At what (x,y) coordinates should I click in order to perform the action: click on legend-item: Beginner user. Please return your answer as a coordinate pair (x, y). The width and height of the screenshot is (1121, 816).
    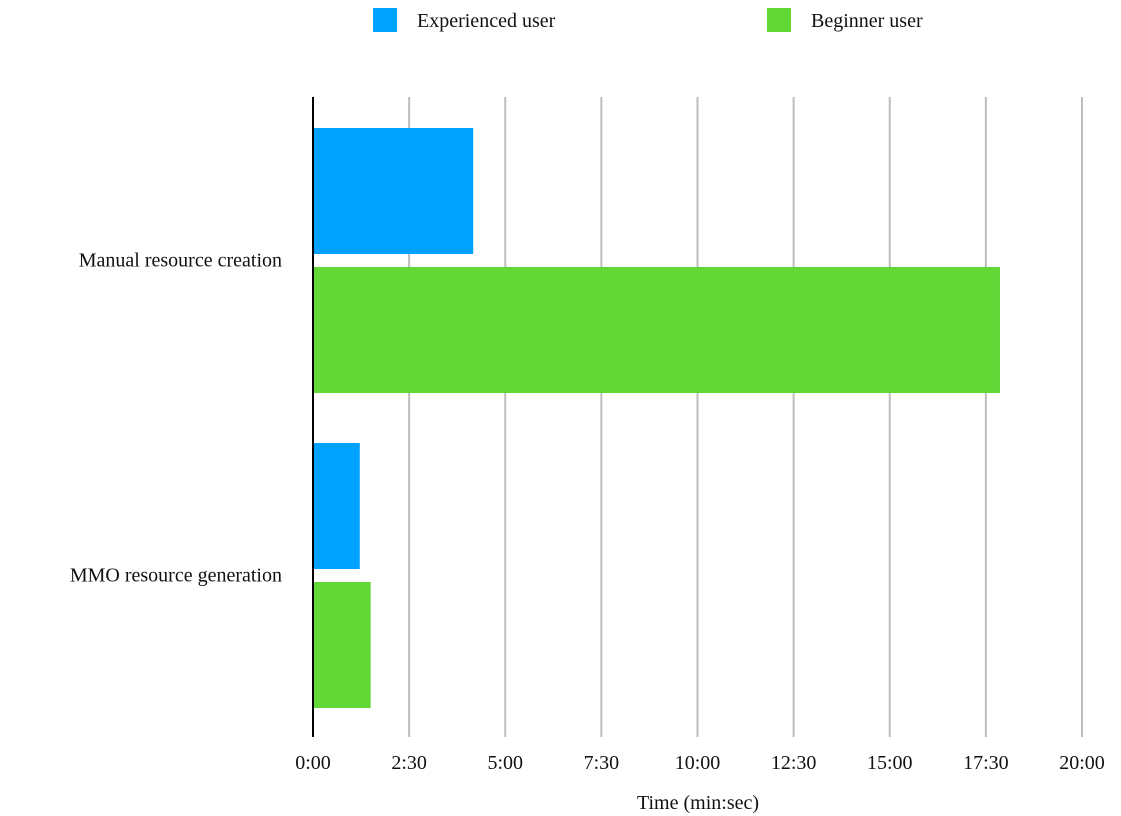
    Looking at the image, I should click on (845, 20).